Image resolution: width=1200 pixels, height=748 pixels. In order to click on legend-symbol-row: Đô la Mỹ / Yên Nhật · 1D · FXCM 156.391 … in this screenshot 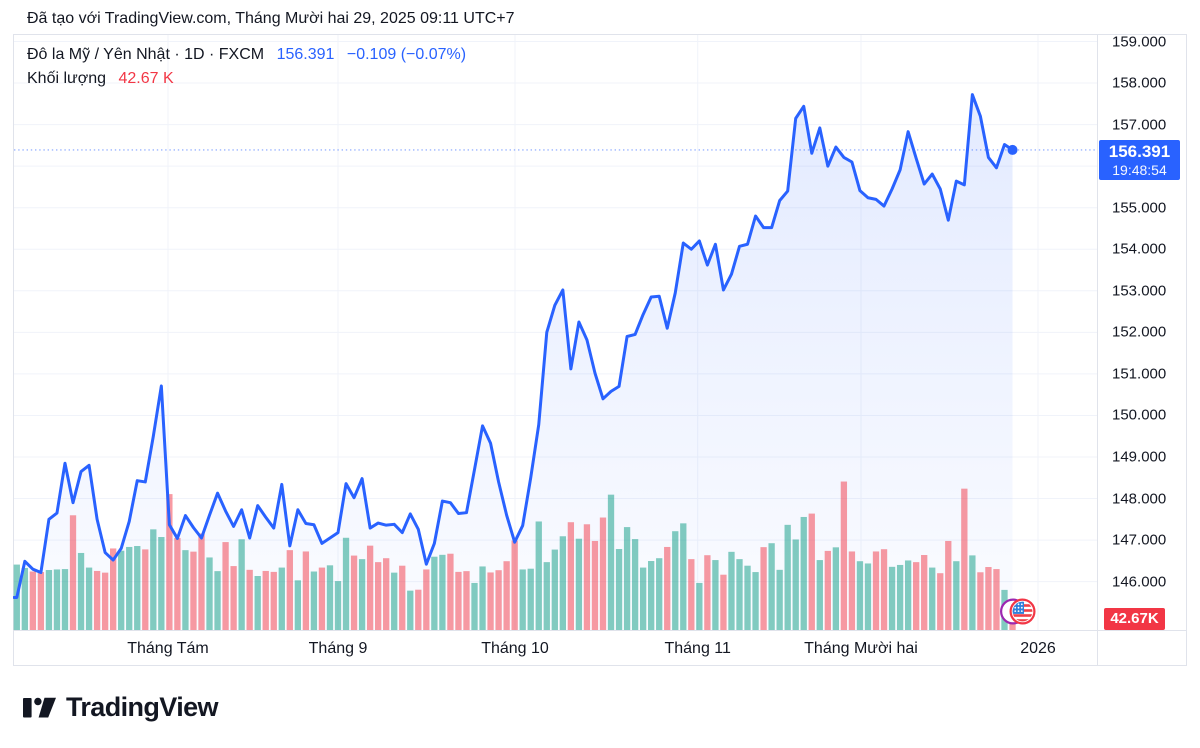, I will do `click(246, 55)`.